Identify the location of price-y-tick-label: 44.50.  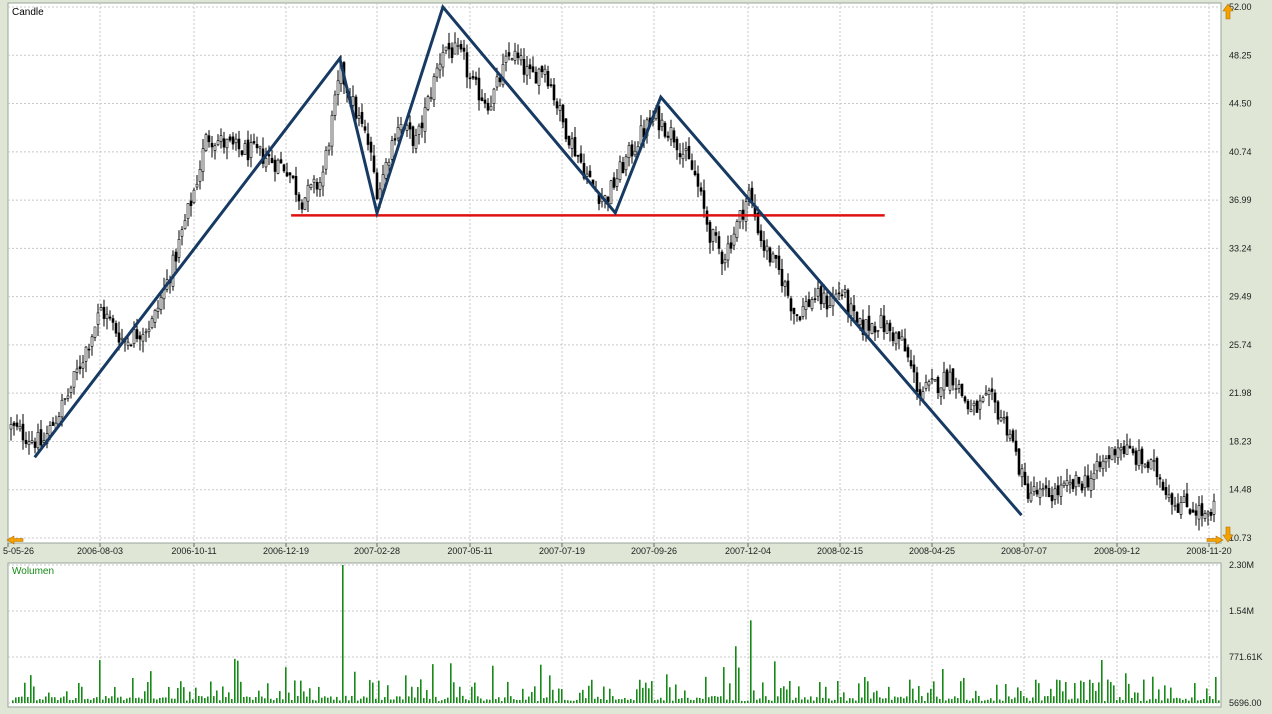
(1240, 104).